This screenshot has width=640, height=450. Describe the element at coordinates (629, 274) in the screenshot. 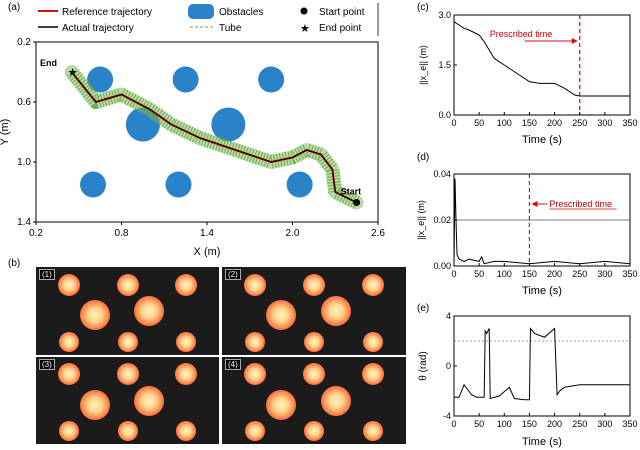

I see `d-ticks-xl-7: 350` at that location.